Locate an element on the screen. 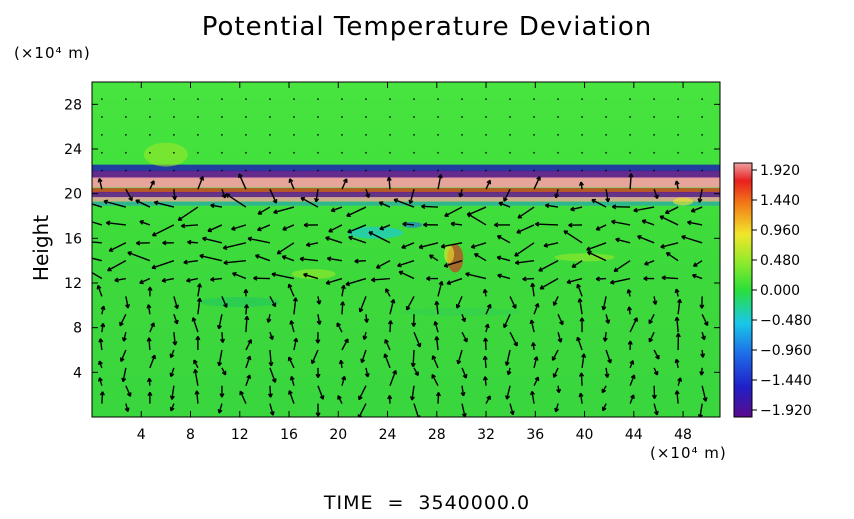  time-equals: = is located at coordinates (396, 503).